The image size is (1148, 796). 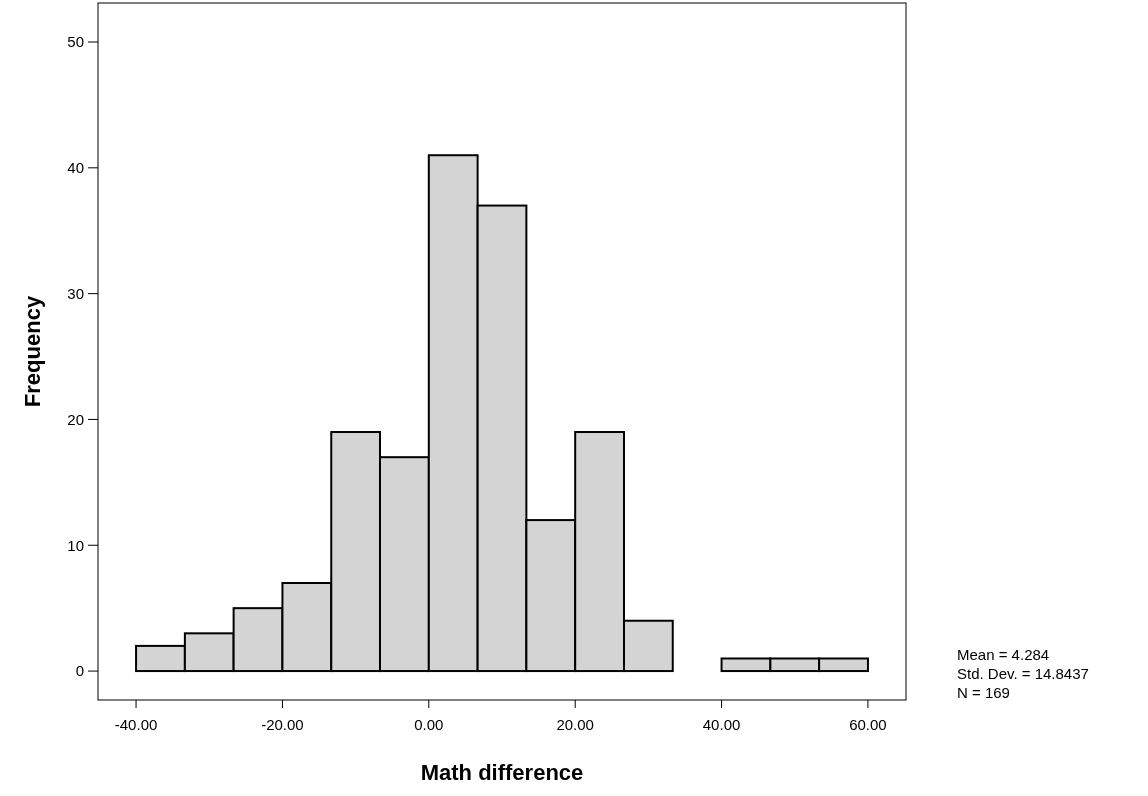 I want to click on x-tick-label: 20.00, so click(x=575, y=724).